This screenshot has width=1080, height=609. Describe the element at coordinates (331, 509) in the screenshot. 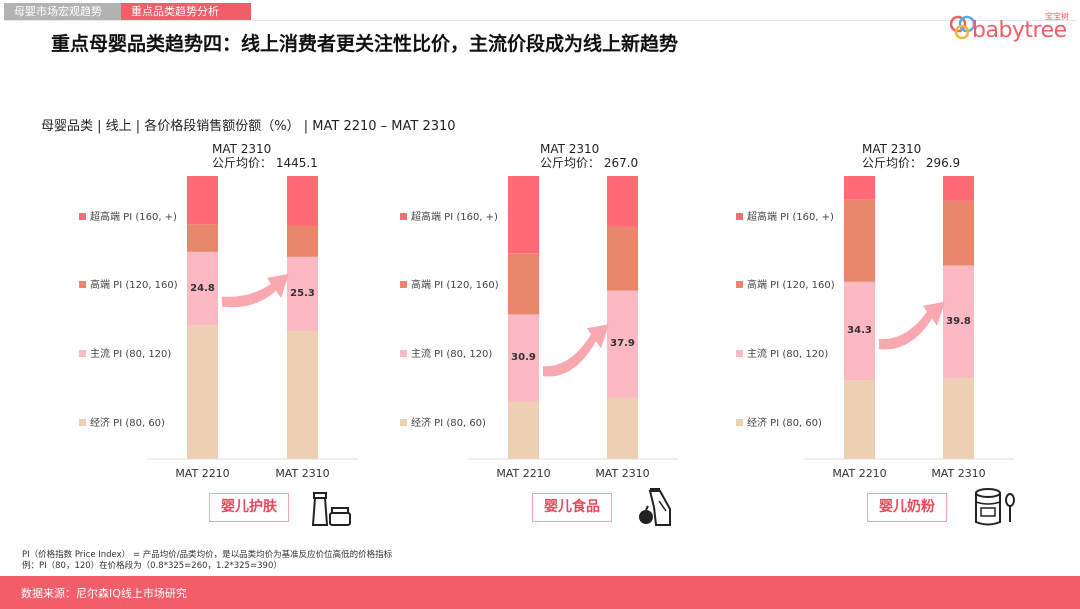

I see `skincare-bottles-icon` at that location.